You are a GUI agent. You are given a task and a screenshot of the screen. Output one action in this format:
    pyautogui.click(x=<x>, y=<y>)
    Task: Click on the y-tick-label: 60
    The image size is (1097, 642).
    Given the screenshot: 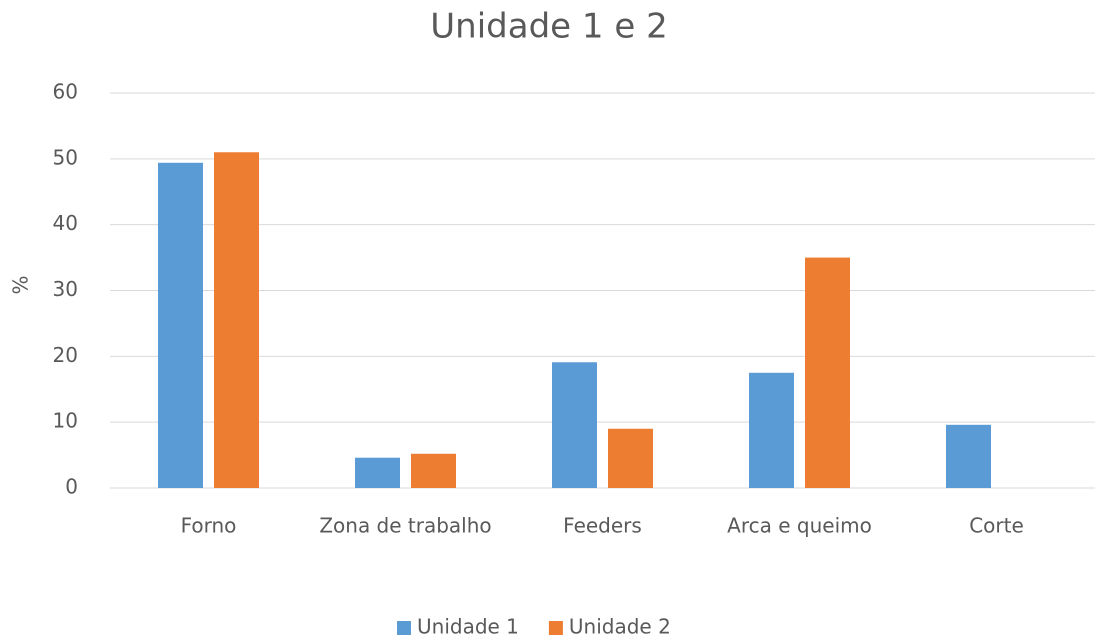 What is the action you would take?
    pyautogui.click(x=65, y=92)
    